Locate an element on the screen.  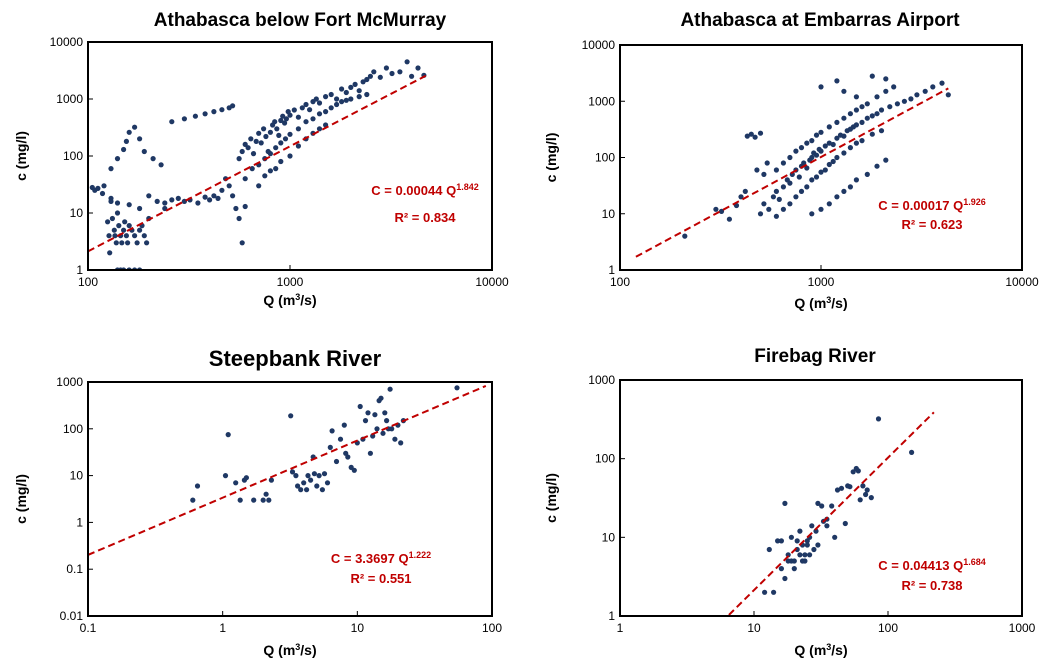
fit-equation: C = 3.3697 Q1.222 is located at coordinates (381, 558).